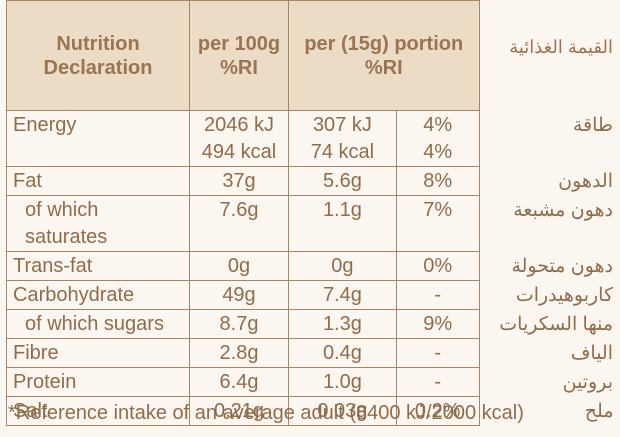 This screenshot has height=437, width=620. Describe the element at coordinates (239, 181) in the screenshot. I see `per-100g-value: 37g` at that location.